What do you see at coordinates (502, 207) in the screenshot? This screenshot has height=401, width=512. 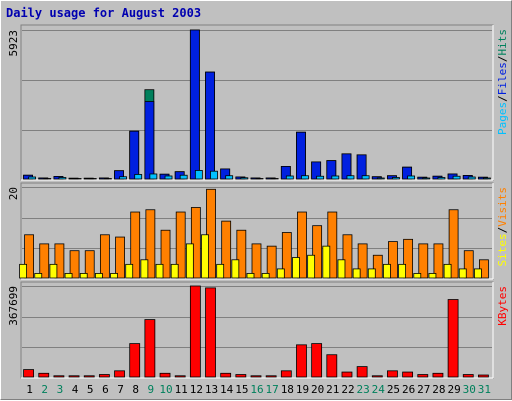 I see `legend-entry-visits: Visits` at bounding box center [502, 207].